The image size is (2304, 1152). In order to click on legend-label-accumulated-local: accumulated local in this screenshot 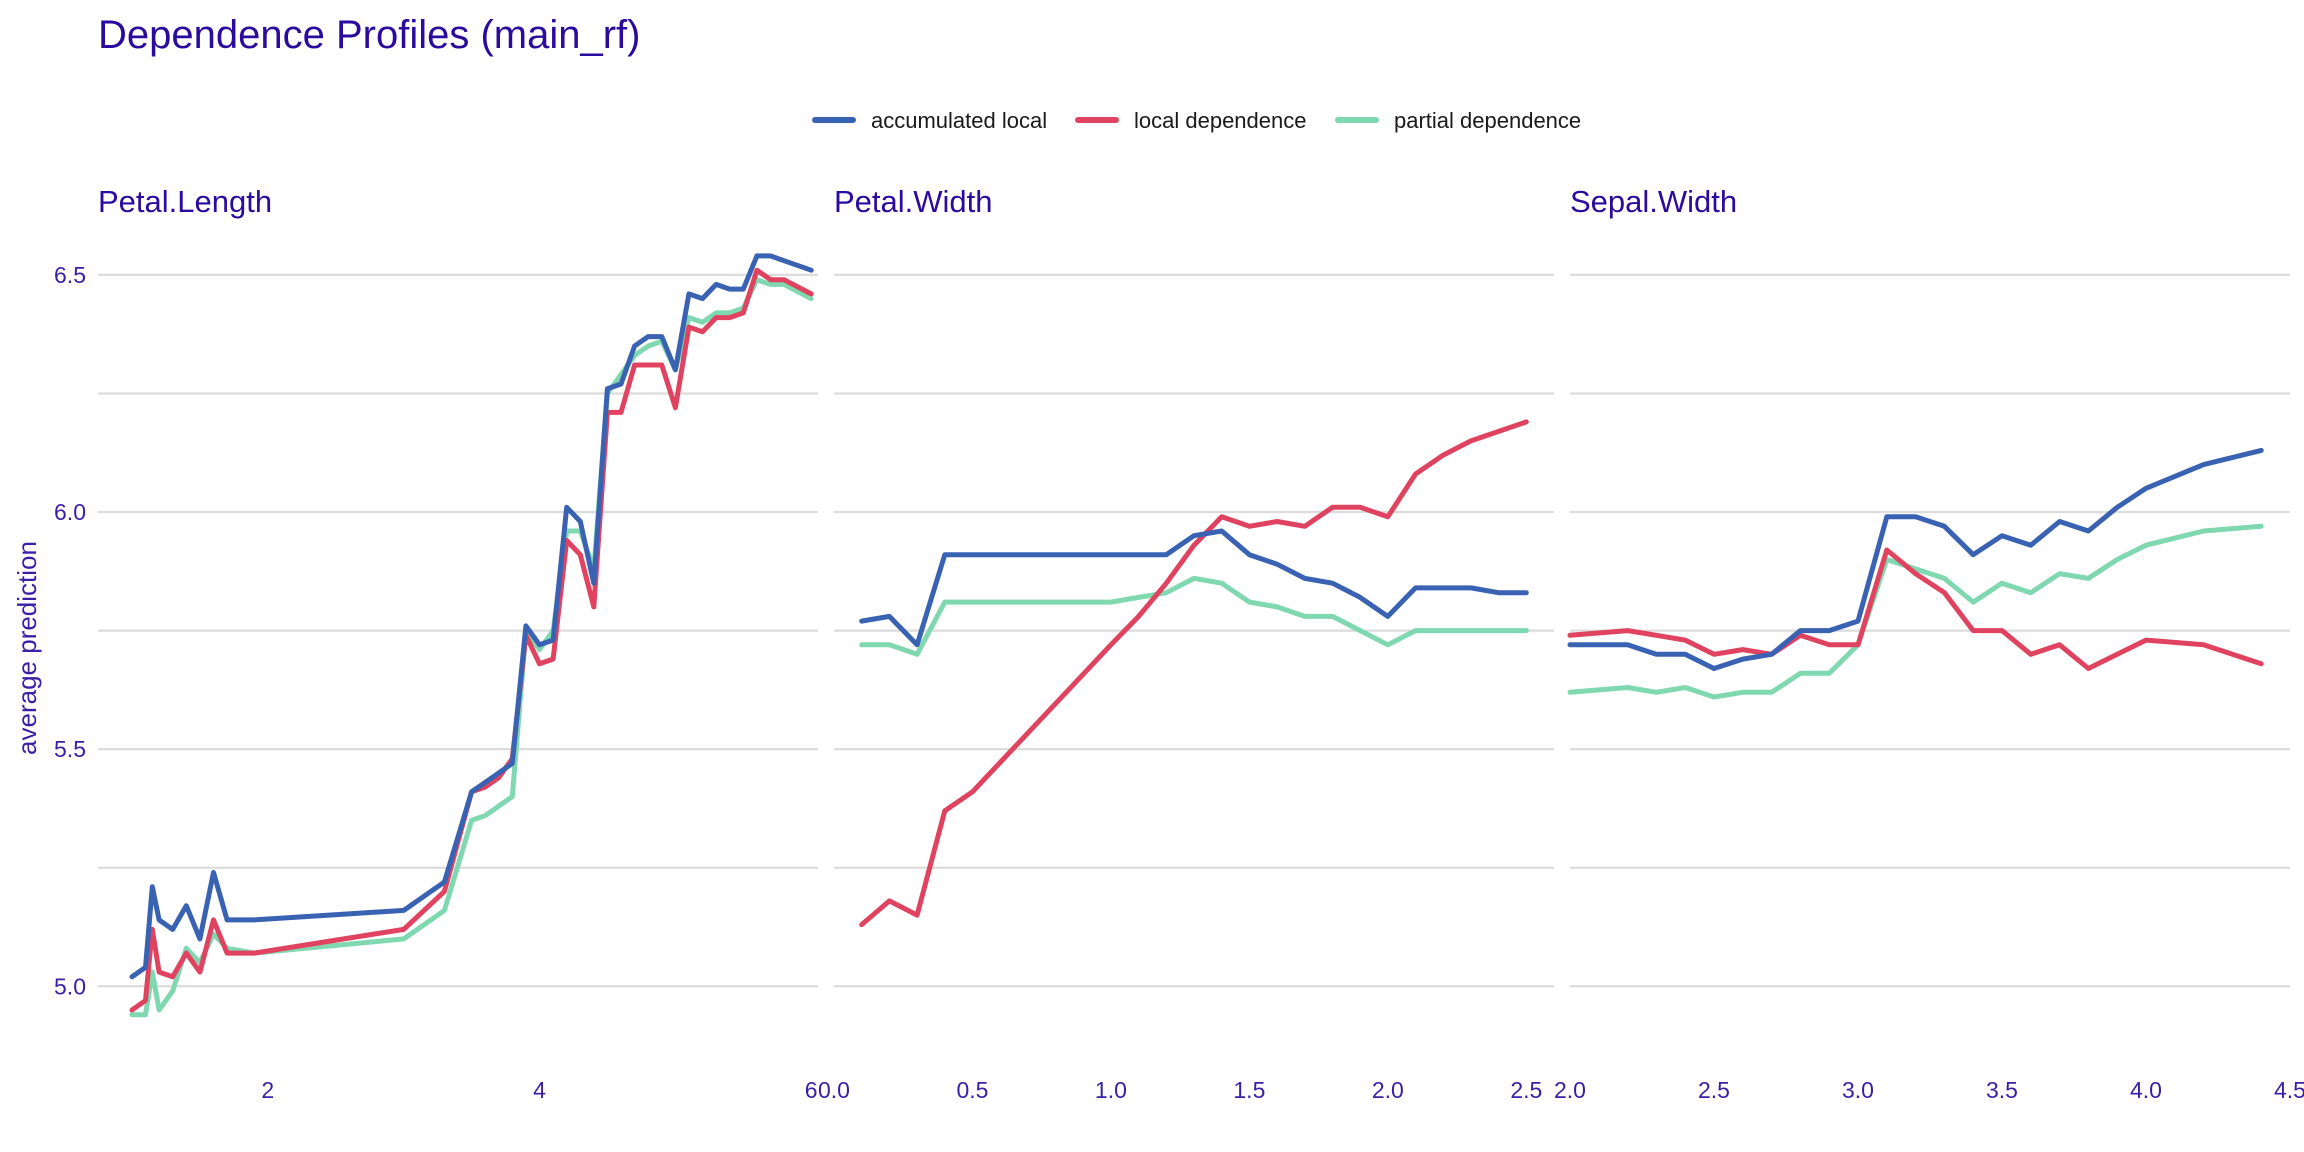, I will do `click(959, 120)`.